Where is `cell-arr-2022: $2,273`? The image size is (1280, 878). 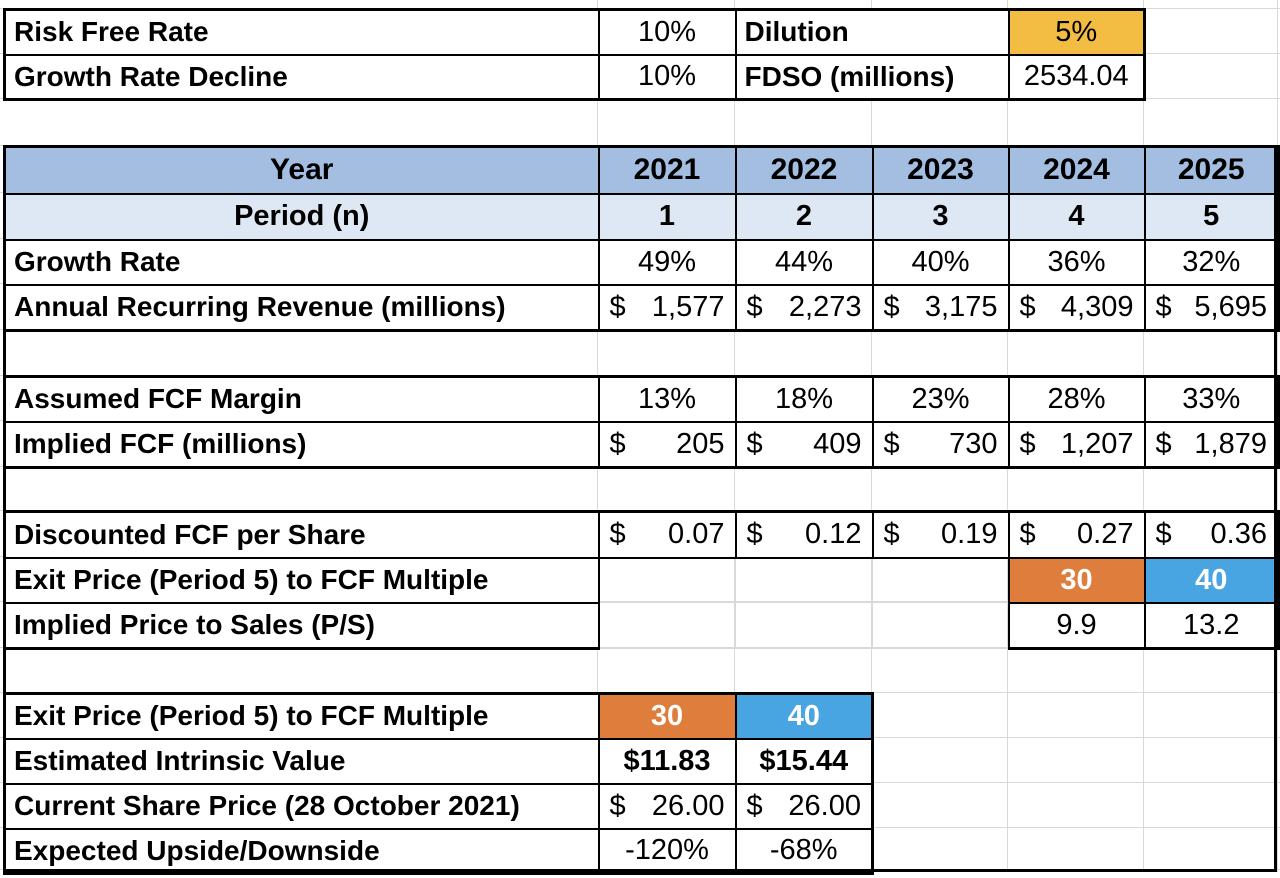
cell-arr-2022: $2,273 is located at coordinates (804, 307).